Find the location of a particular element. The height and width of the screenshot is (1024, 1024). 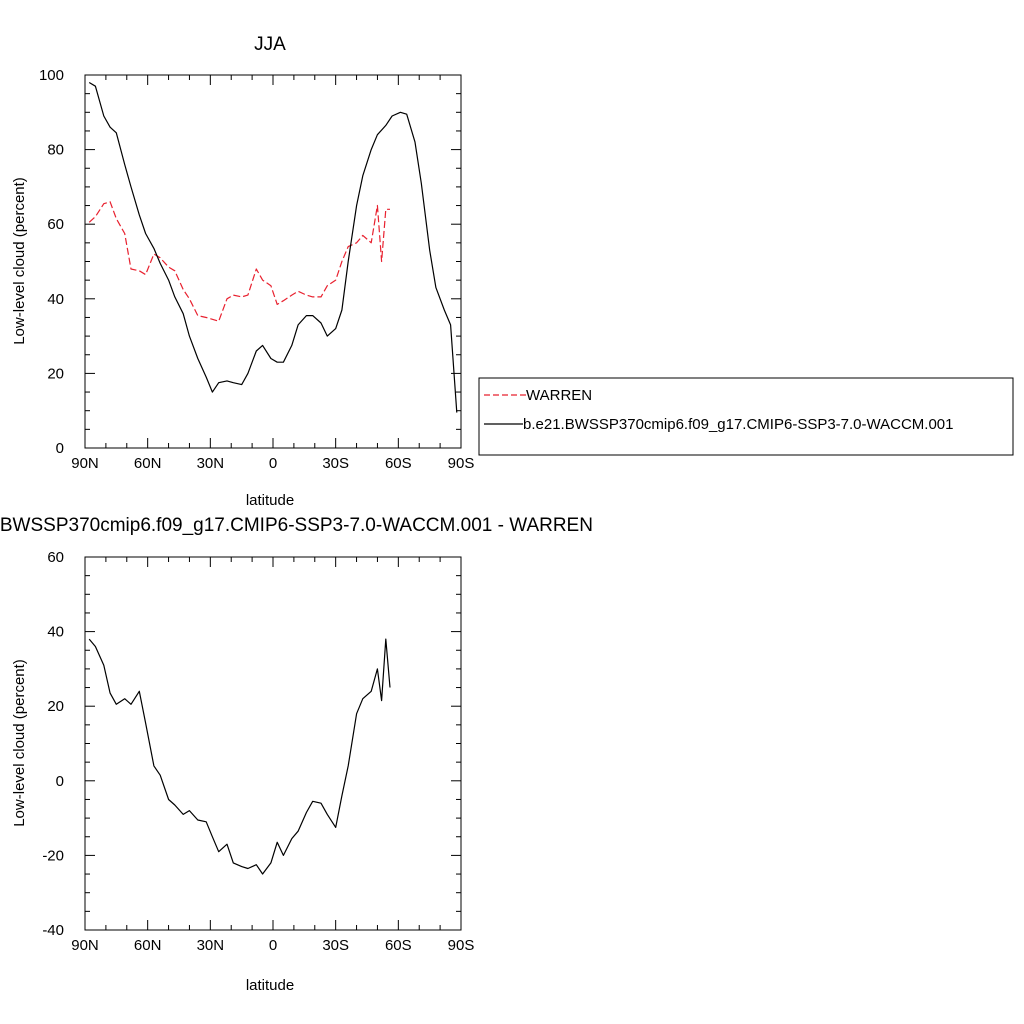

y-tick-label: -40 is located at coordinates (53, 930).